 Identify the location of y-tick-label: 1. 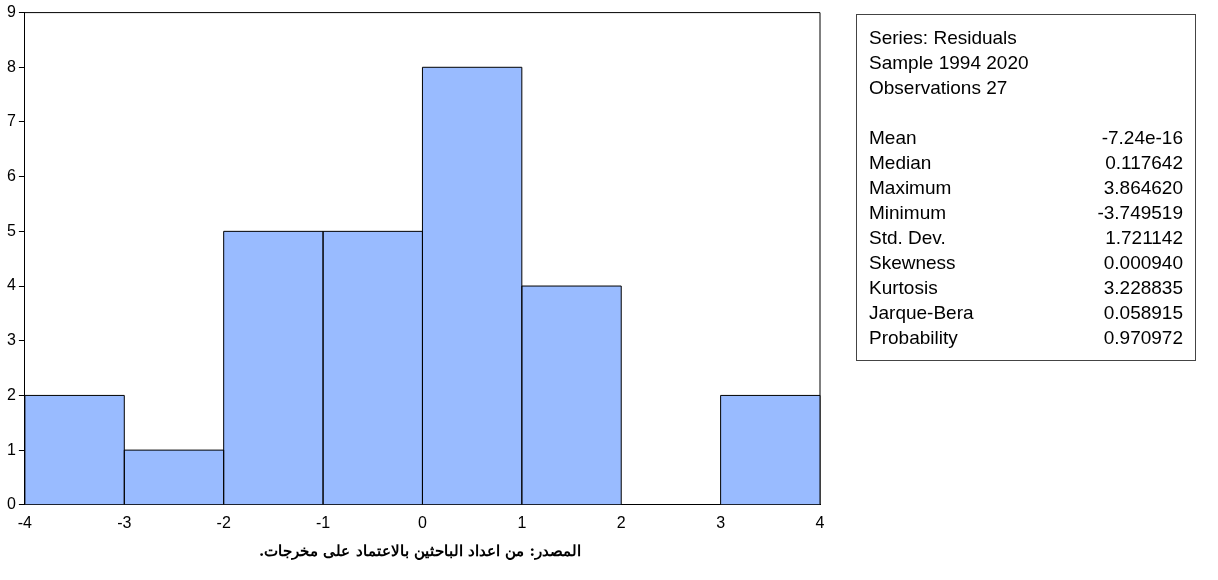
(11, 449).